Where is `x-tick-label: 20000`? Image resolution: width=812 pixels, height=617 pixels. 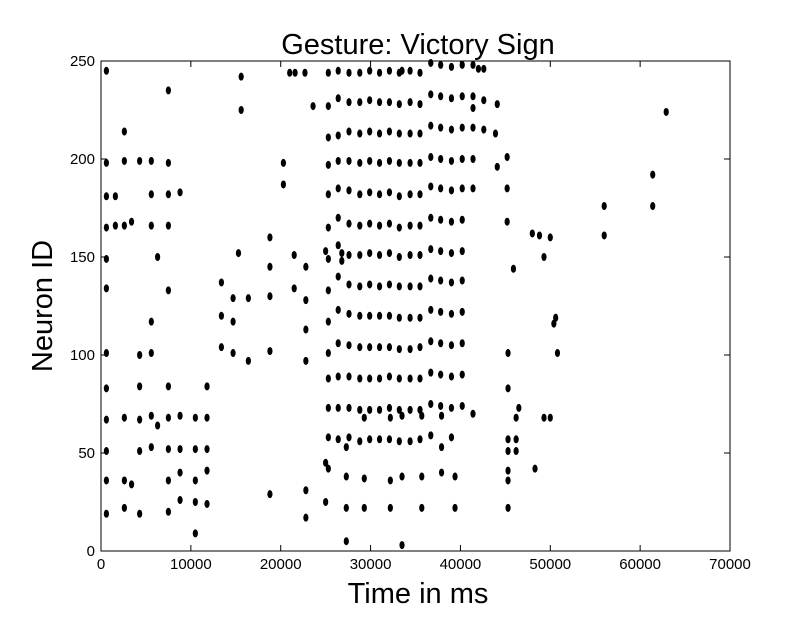
x-tick-label: 20000 is located at coordinates (281, 564).